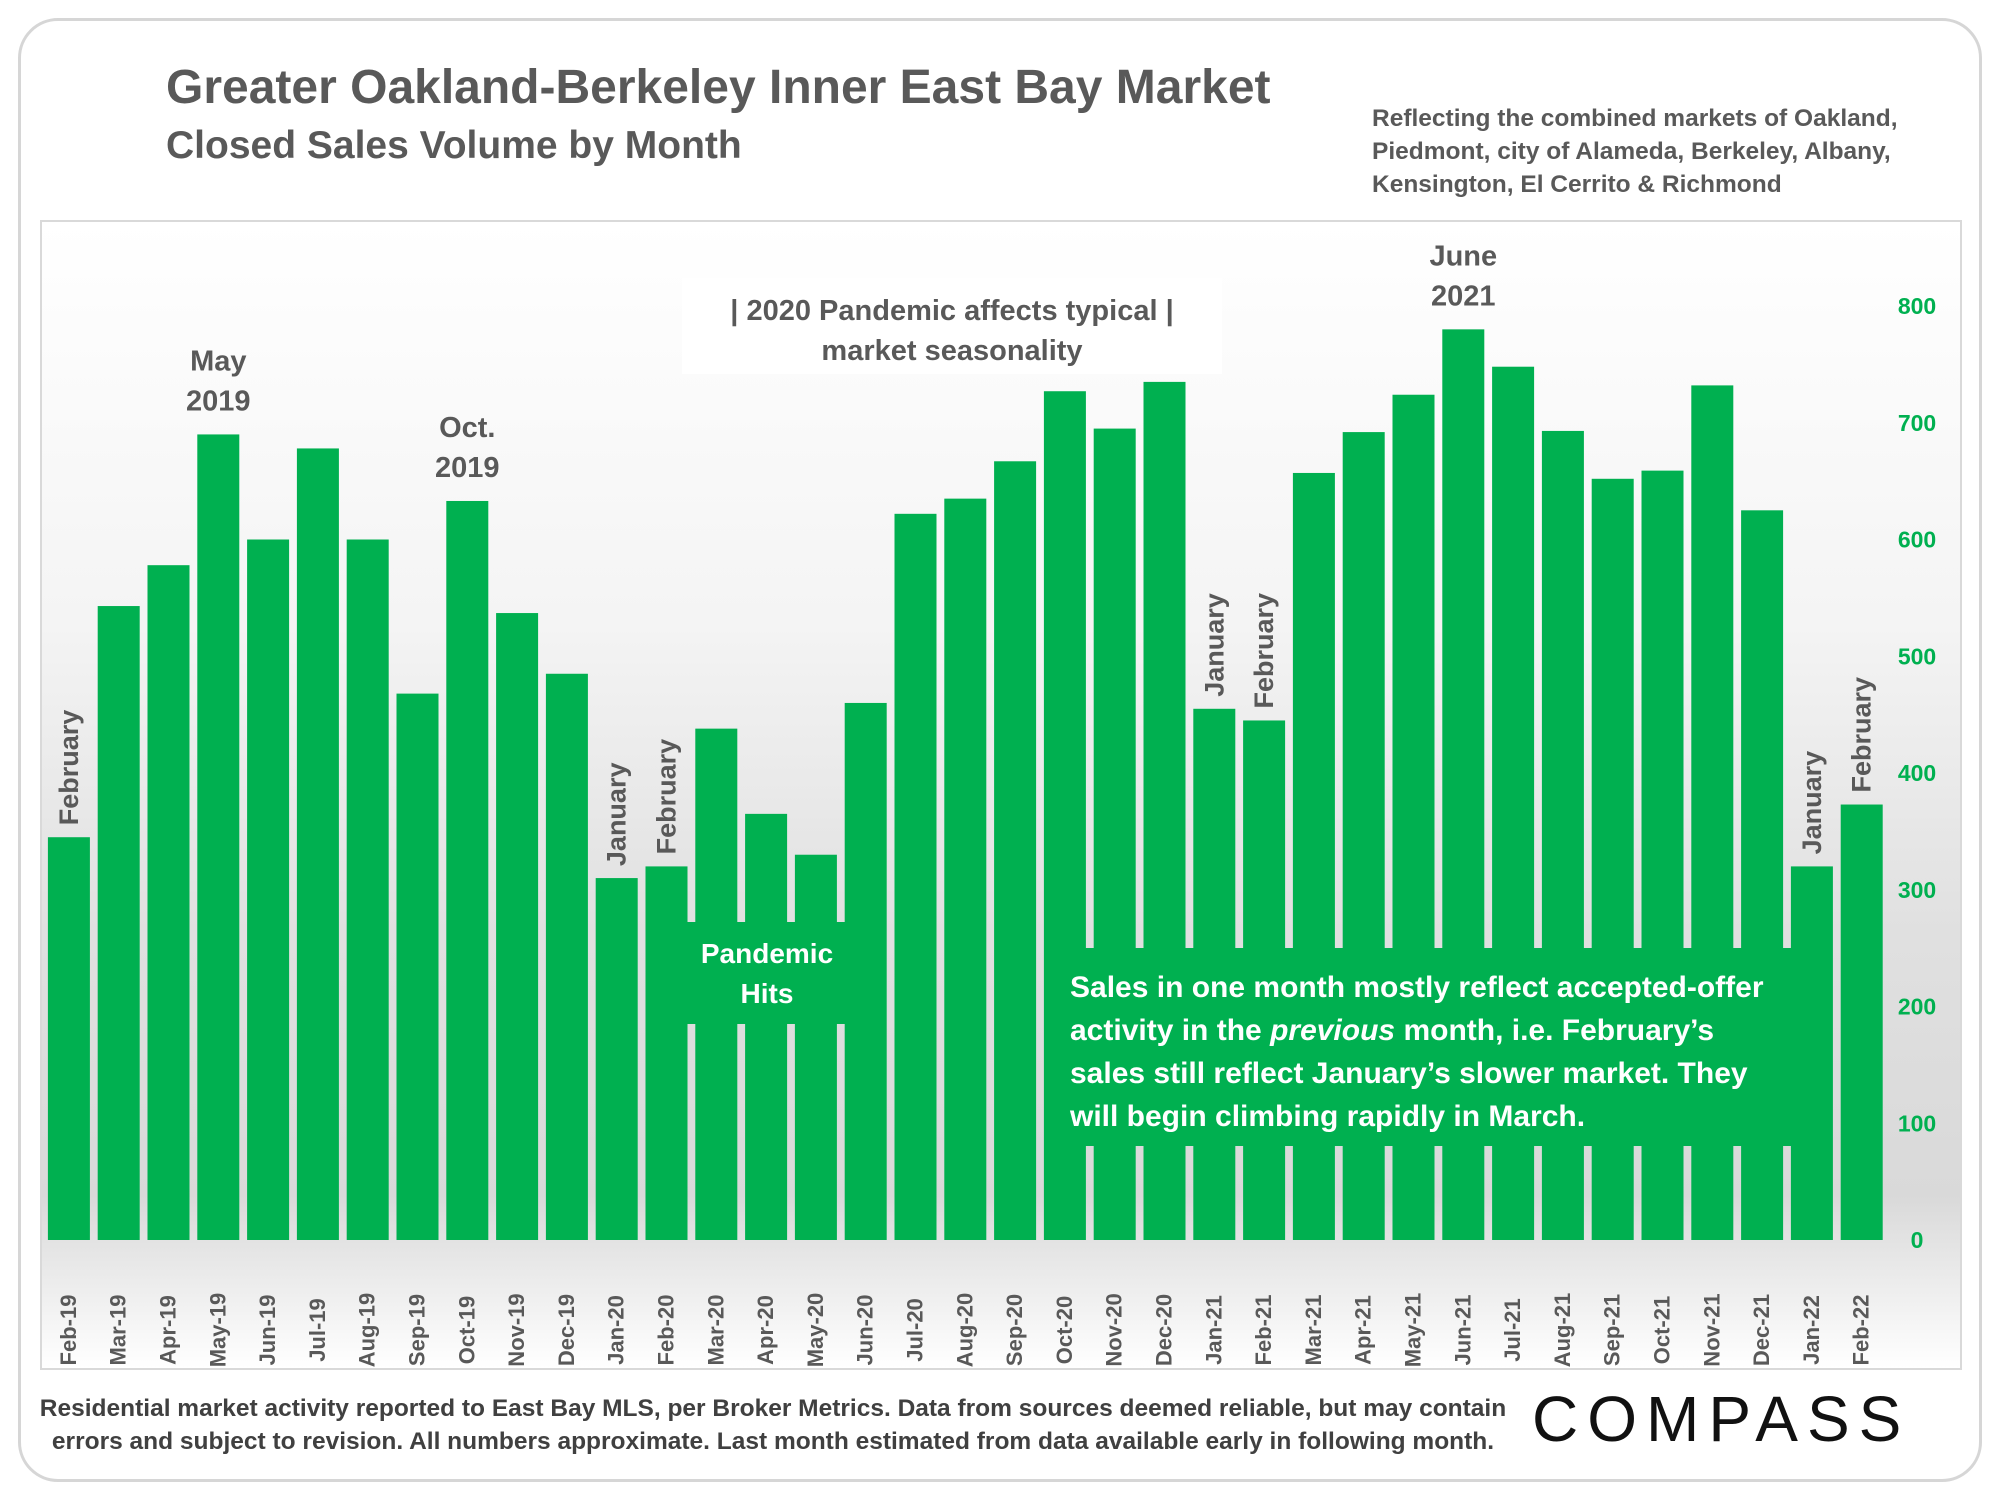  I want to click on x-tick-label: Jun-20, so click(865, 1330).